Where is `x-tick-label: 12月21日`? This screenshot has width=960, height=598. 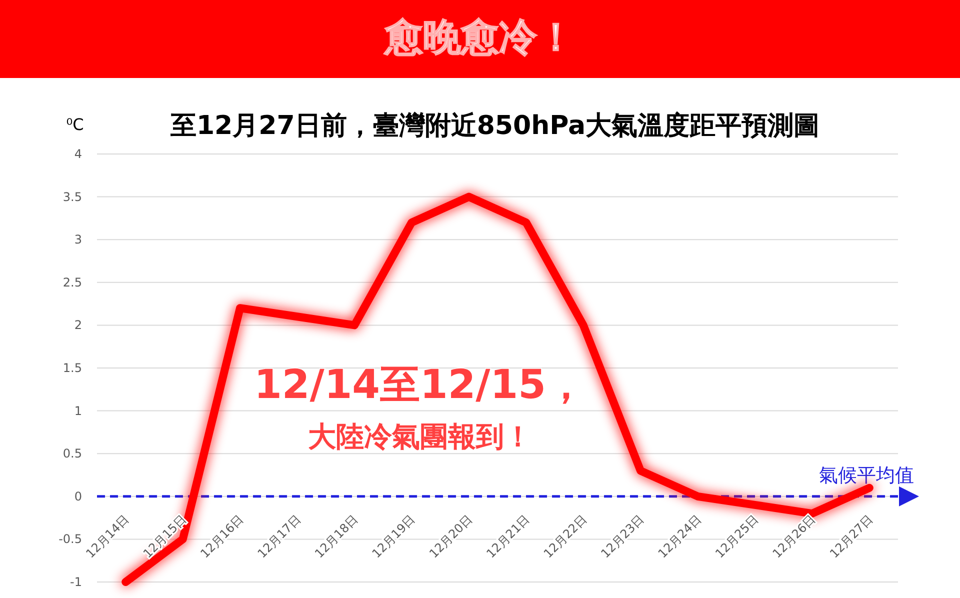 x-tick-label: 12月21日 is located at coordinates (508, 536).